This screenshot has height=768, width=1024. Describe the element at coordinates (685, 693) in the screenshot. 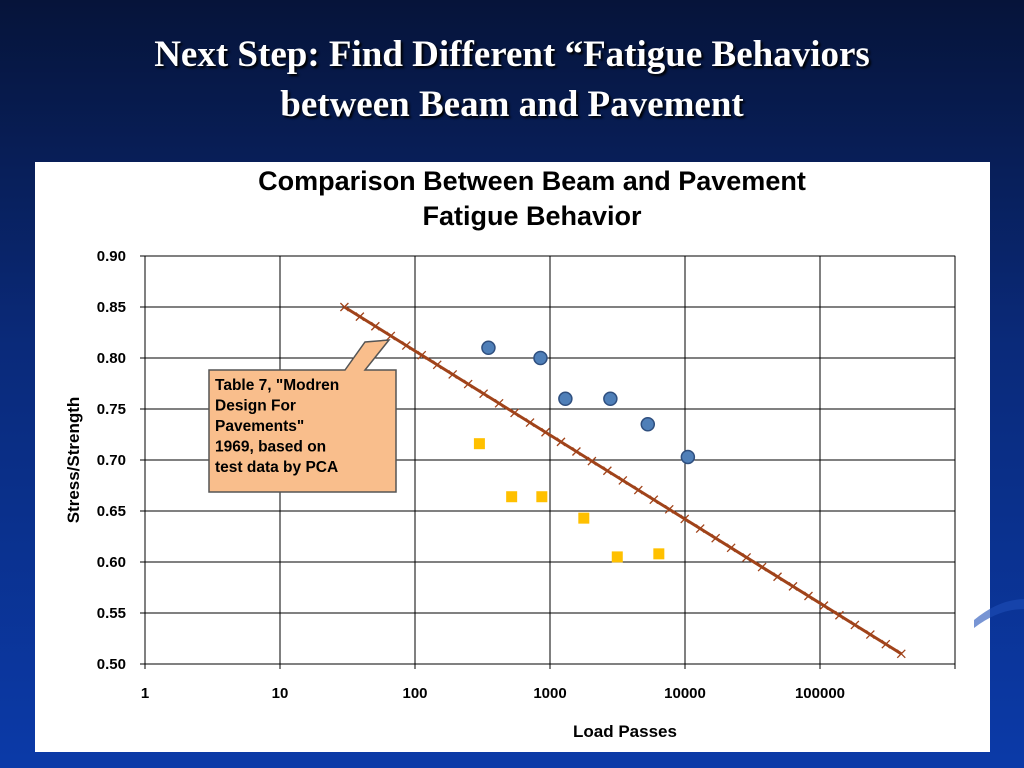

I see `x-tick-label: 10000` at that location.